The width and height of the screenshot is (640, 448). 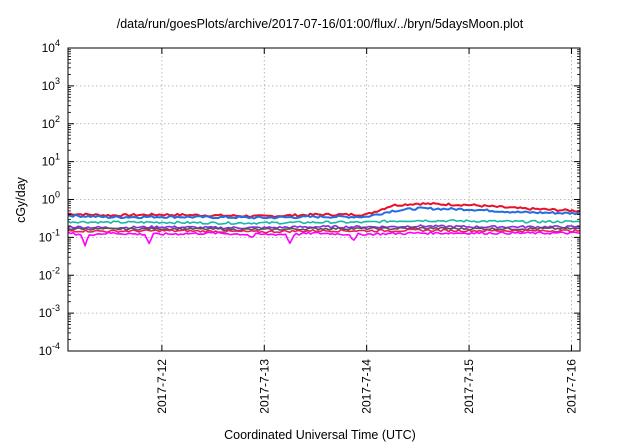 What do you see at coordinates (56, 308) in the screenshot?
I see `y-tick-exponent: -3` at bounding box center [56, 308].